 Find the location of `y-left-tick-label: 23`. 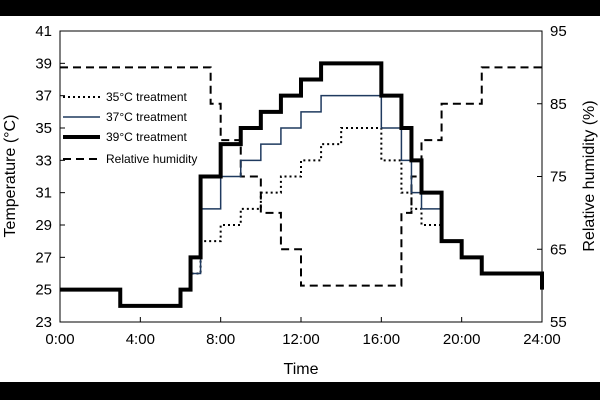

y-left-tick-label: 23 is located at coordinates (43, 322).